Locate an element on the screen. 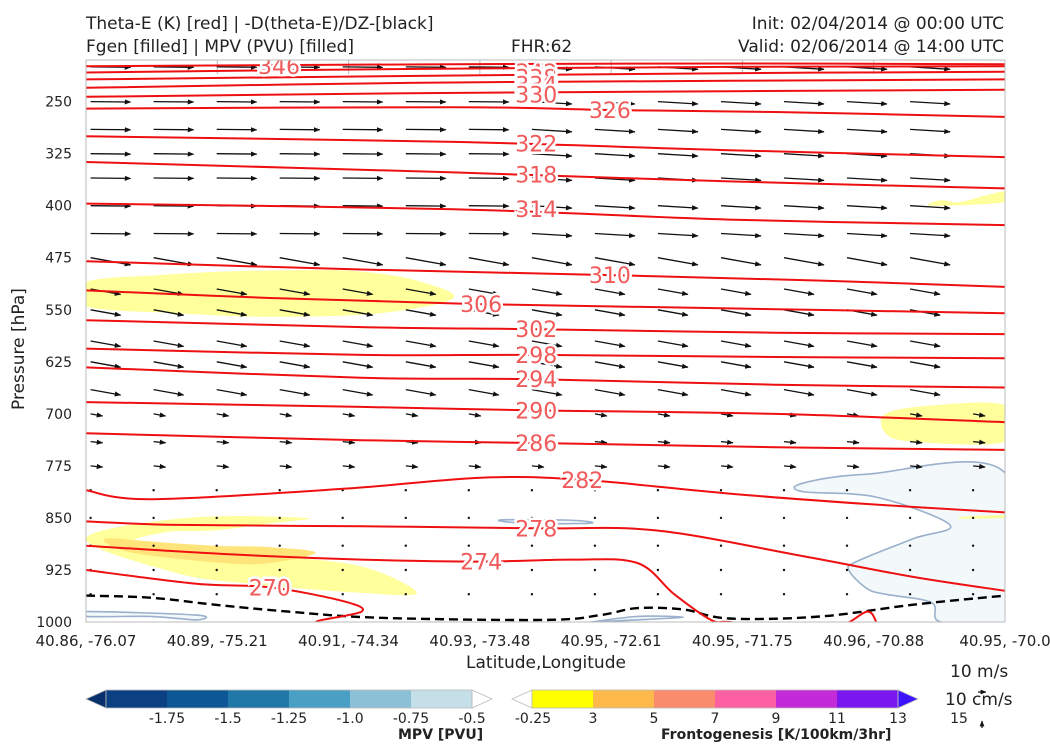 The width and height of the screenshot is (1050, 750). y-tick-label: 925 is located at coordinates (58, 571).